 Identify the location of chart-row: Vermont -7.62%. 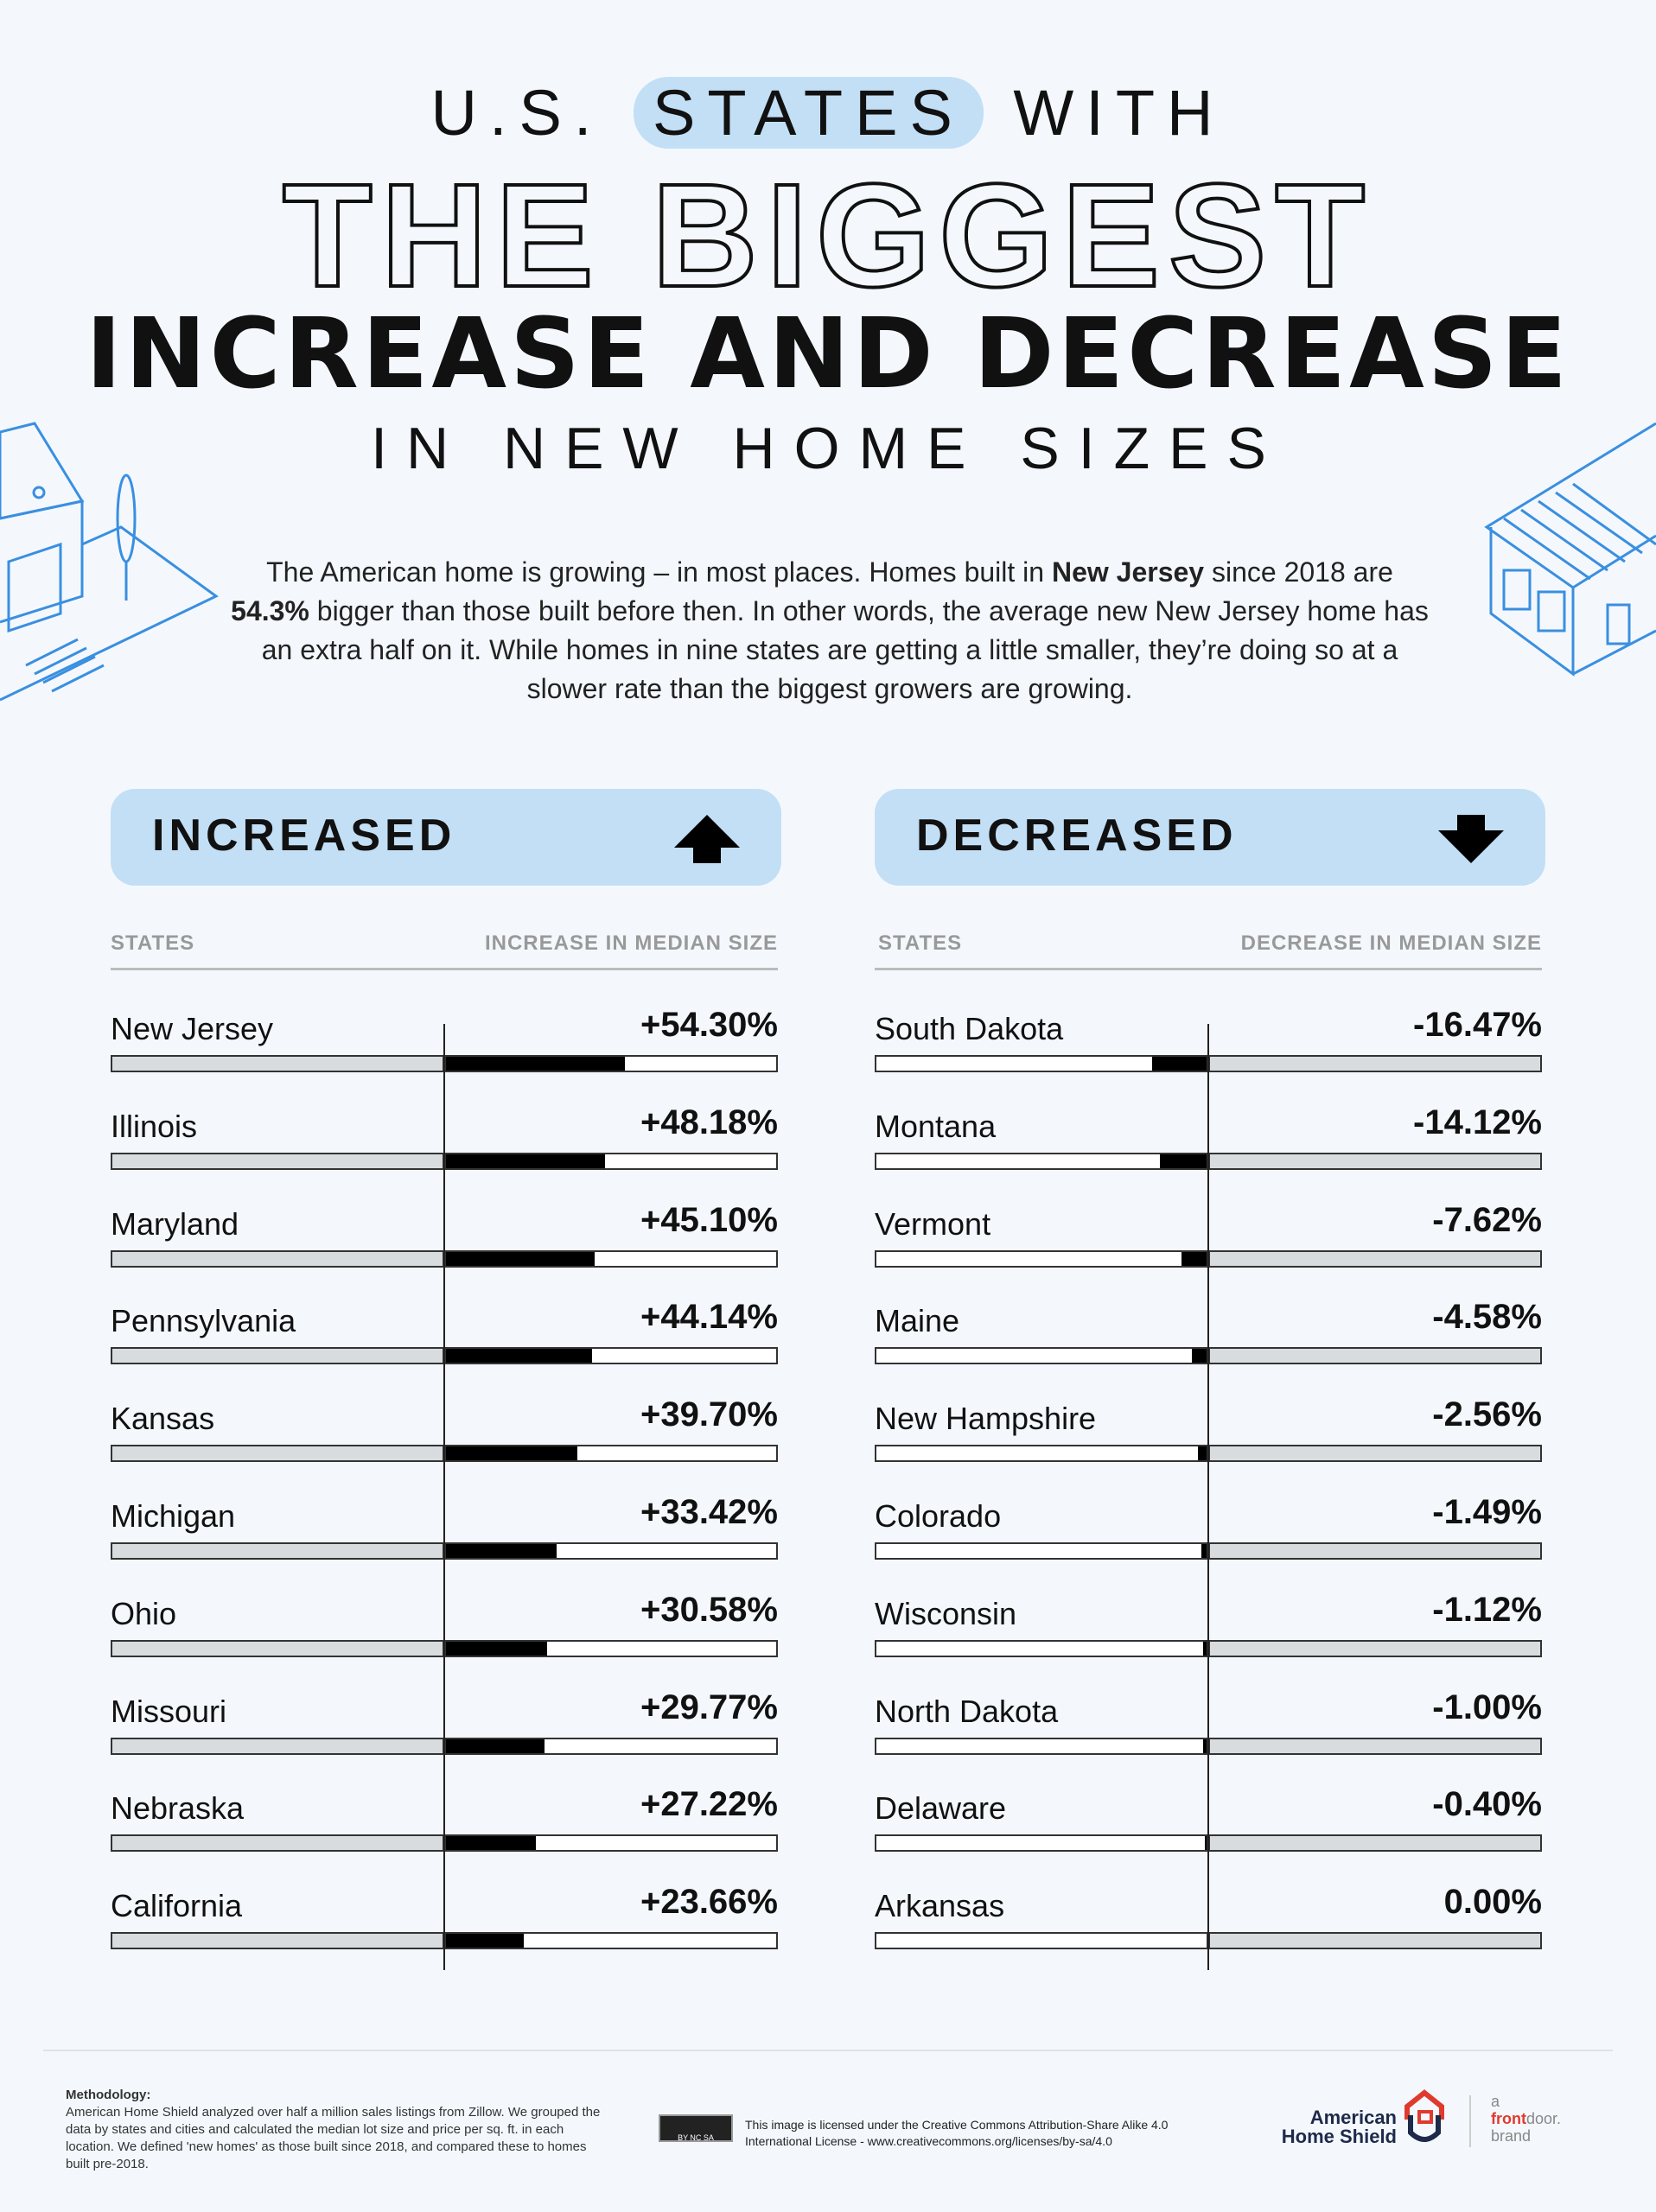
(1208, 1252).